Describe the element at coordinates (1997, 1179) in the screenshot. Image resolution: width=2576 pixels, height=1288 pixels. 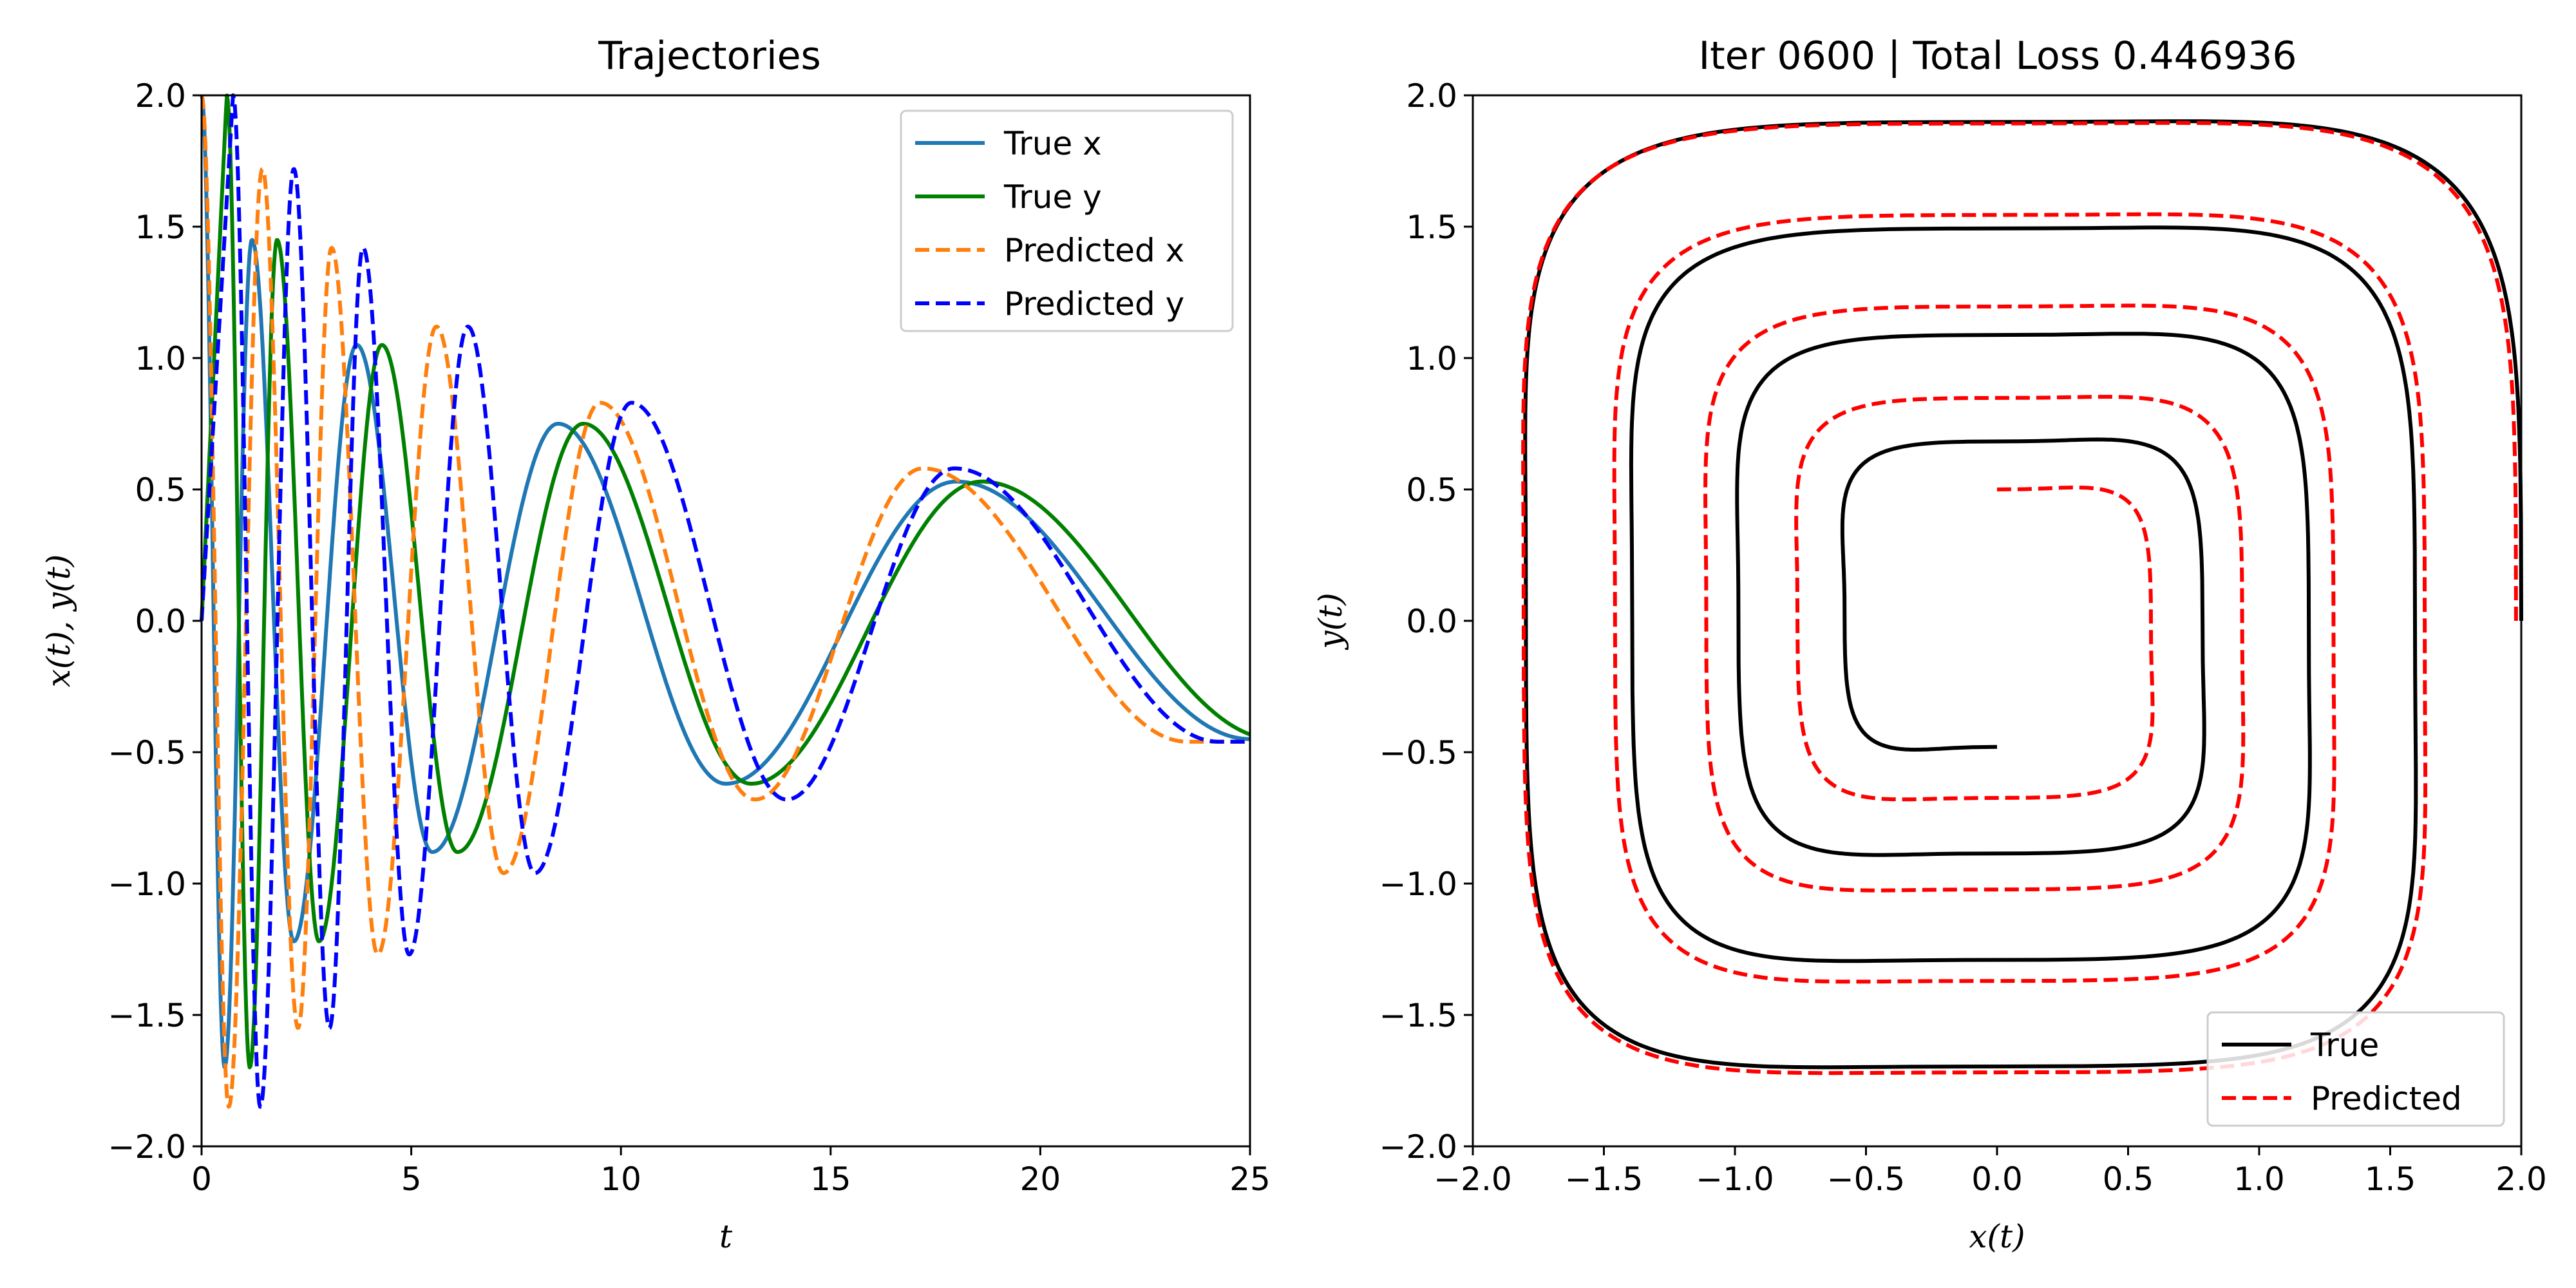
I see `x-tick-label: 0.0` at that location.